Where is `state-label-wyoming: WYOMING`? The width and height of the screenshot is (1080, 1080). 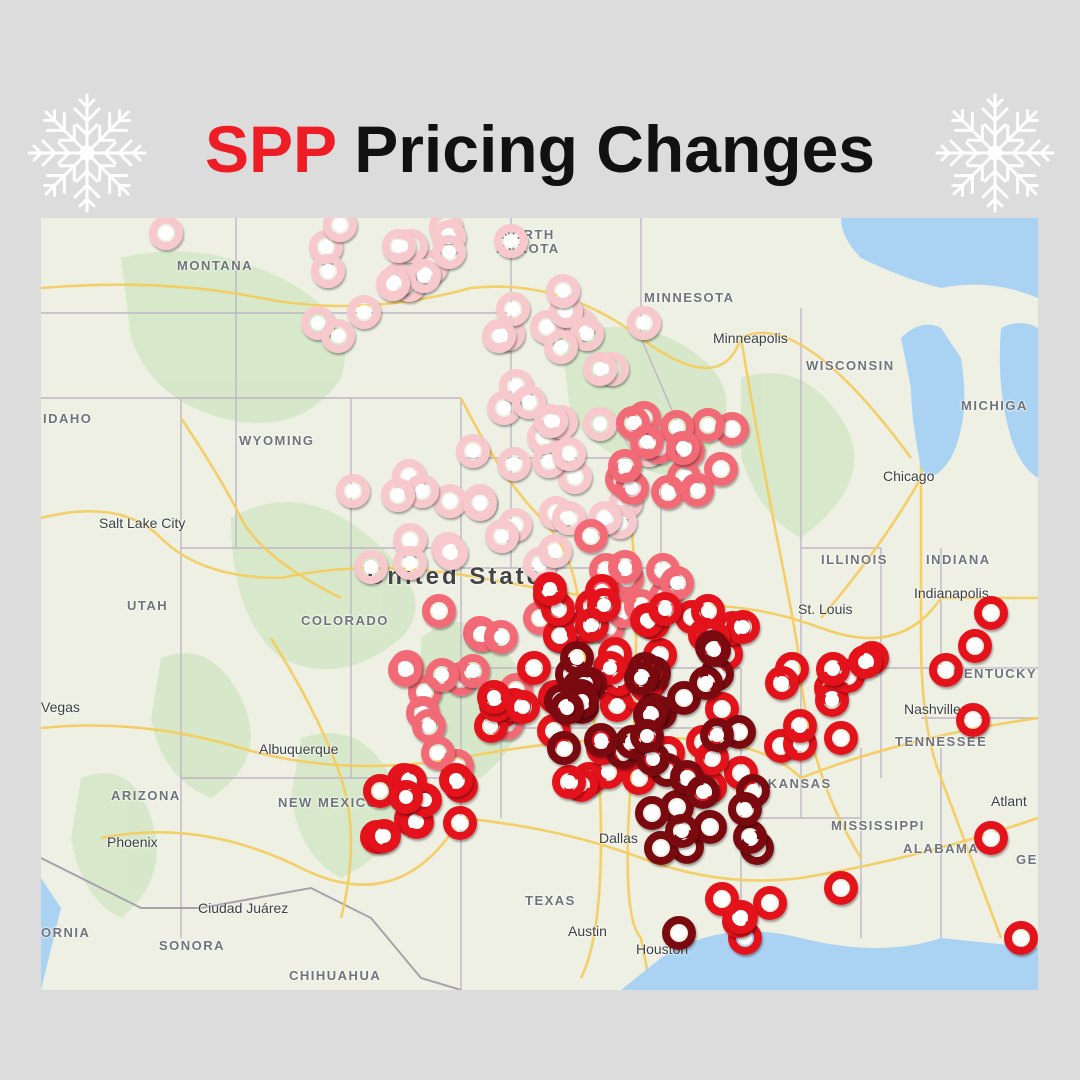
state-label-wyoming: WYOMING is located at coordinates (277, 440).